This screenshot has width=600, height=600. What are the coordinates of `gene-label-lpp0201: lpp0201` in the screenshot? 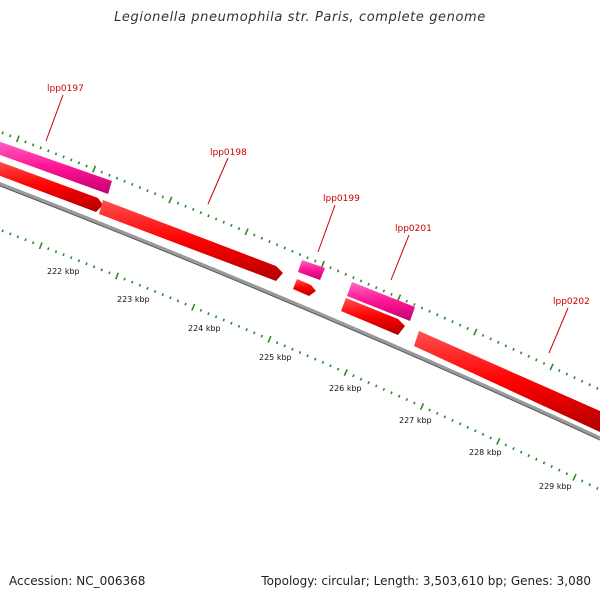 It's located at (413, 229).